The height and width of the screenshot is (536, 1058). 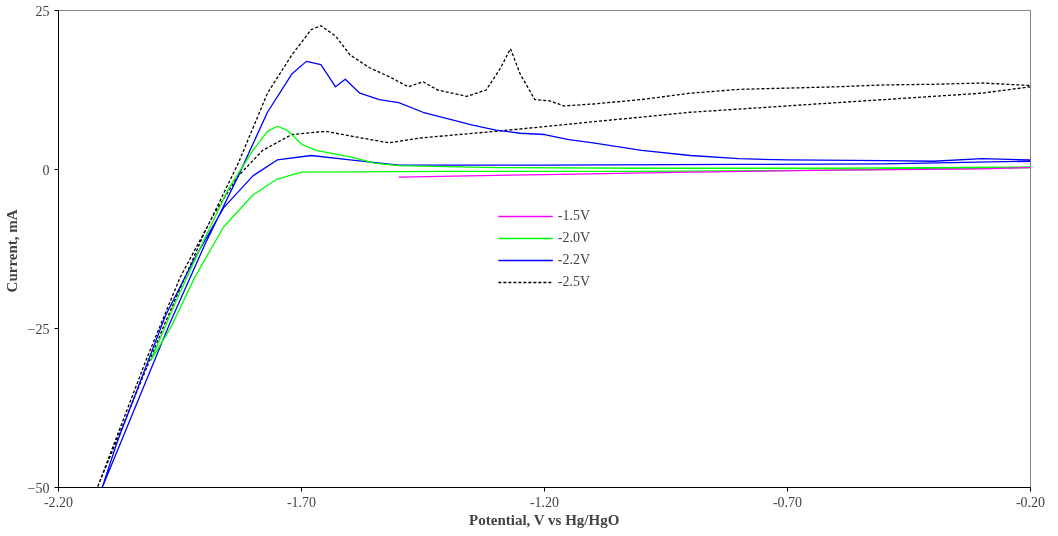 What do you see at coordinates (544, 502) in the screenshot?
I see `x-tick-label: -1.20` at bounding box center [544, 502].